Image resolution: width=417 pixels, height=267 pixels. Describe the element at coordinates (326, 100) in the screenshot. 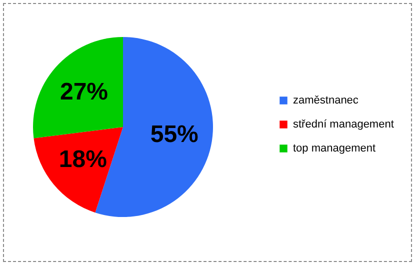

I see `legend-label: zaměstnanec` at that location.